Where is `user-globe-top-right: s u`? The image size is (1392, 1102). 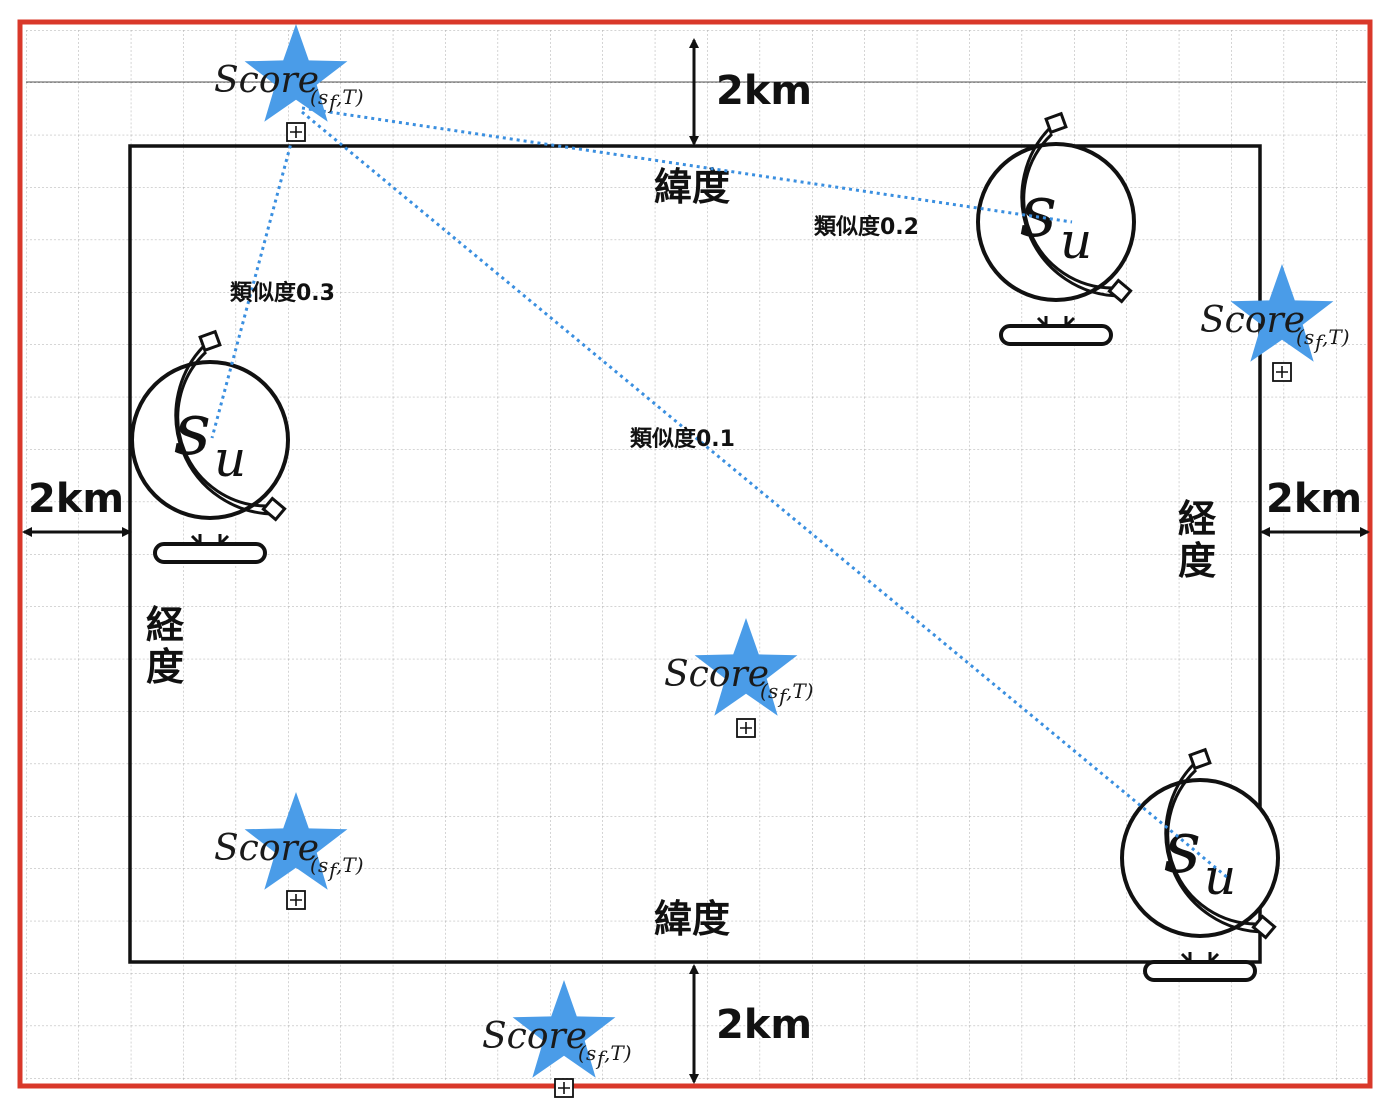
user-globe-top-right: s u is located at coordinates (1056, 228).